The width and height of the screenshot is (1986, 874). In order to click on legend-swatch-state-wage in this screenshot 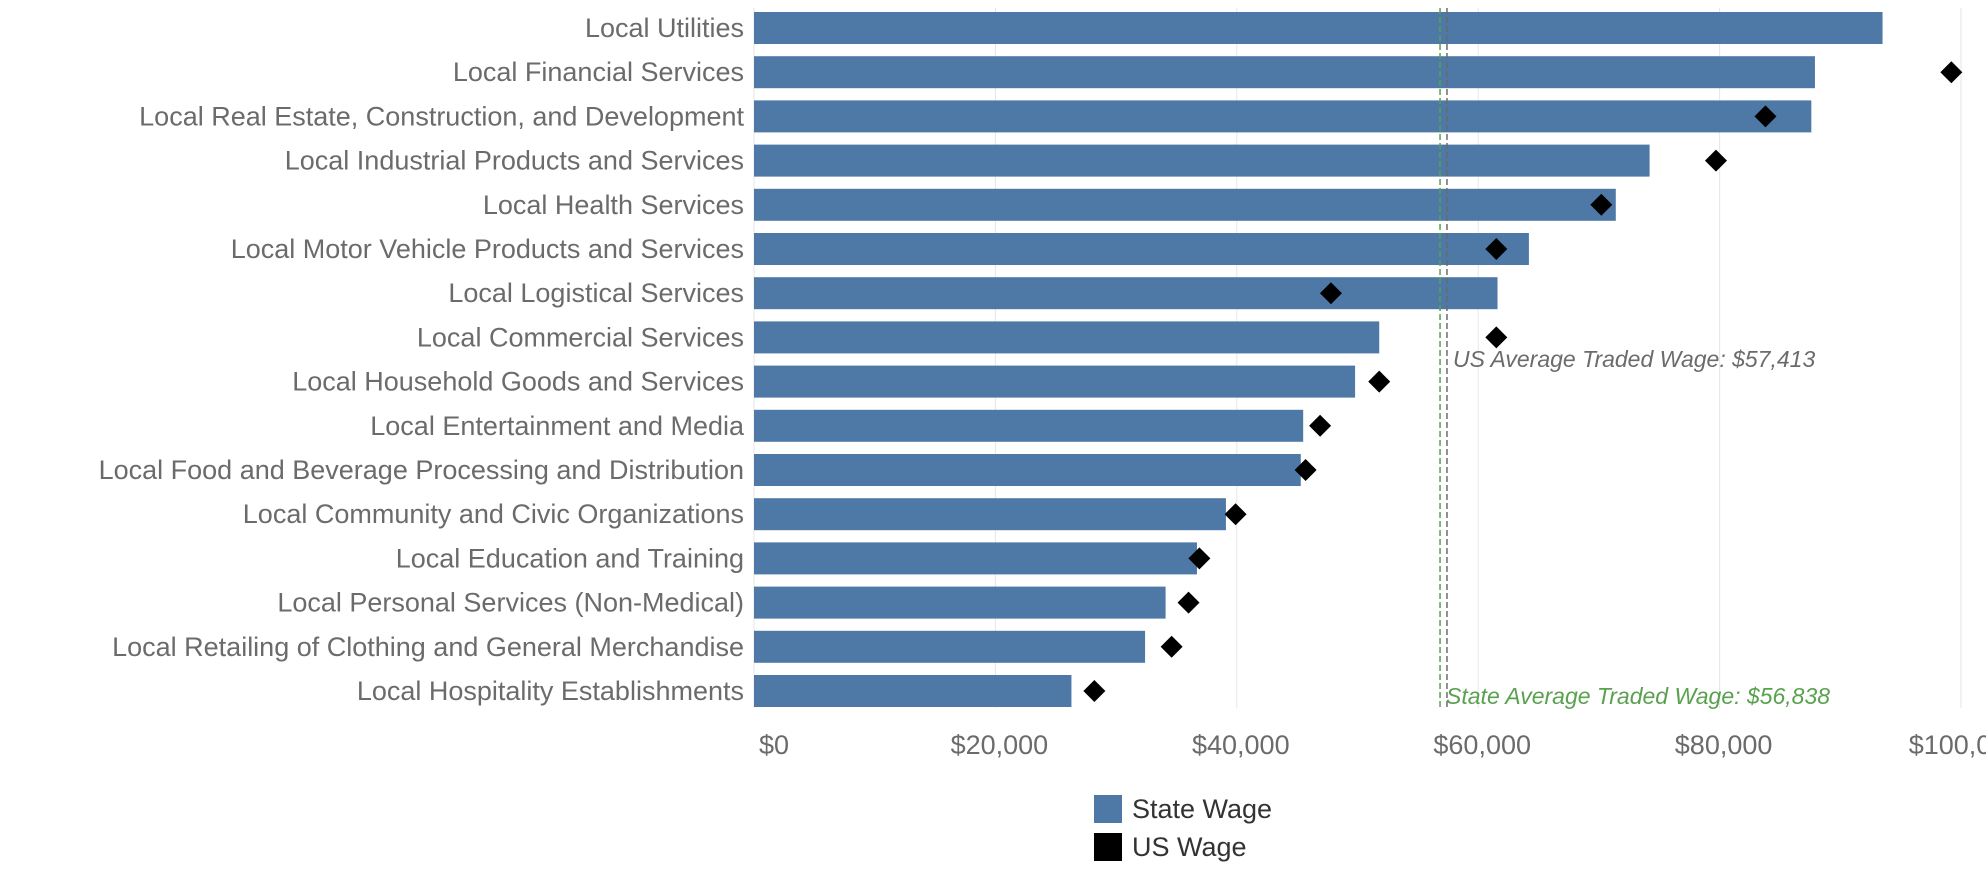, I will do `click(1108, 809)`.